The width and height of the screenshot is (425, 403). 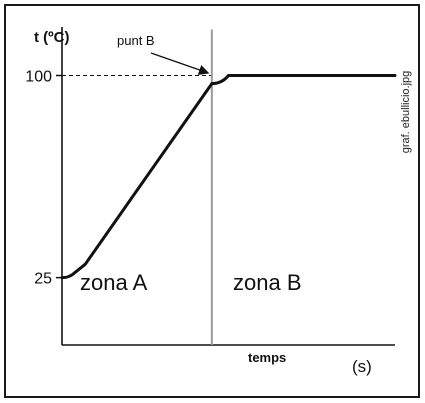 What do you see at coordinates (136, 40) in the screenshot?
I see `point-b-label: punt B` at bounding box center [136, 40].